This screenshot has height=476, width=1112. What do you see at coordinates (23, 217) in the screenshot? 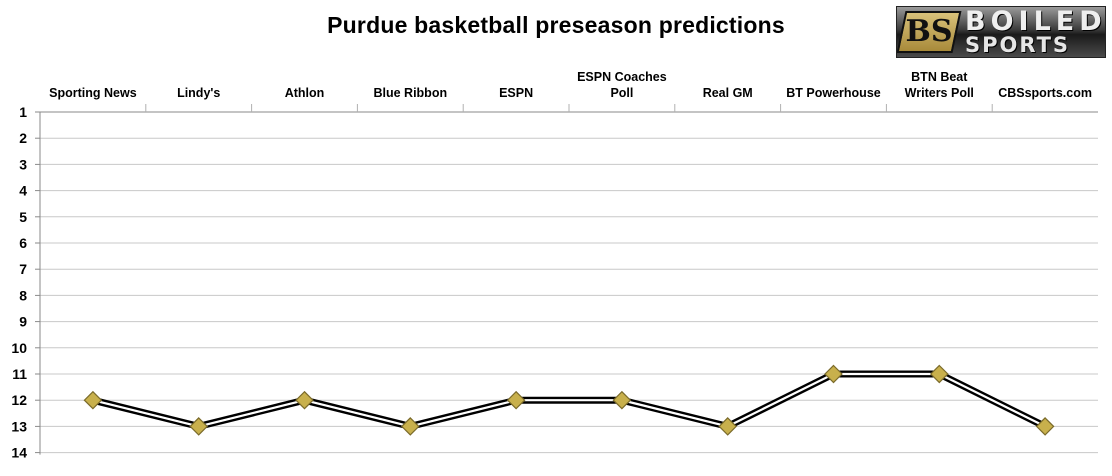
I see `y-tick-label: 5` at bounding box center [23, 217].